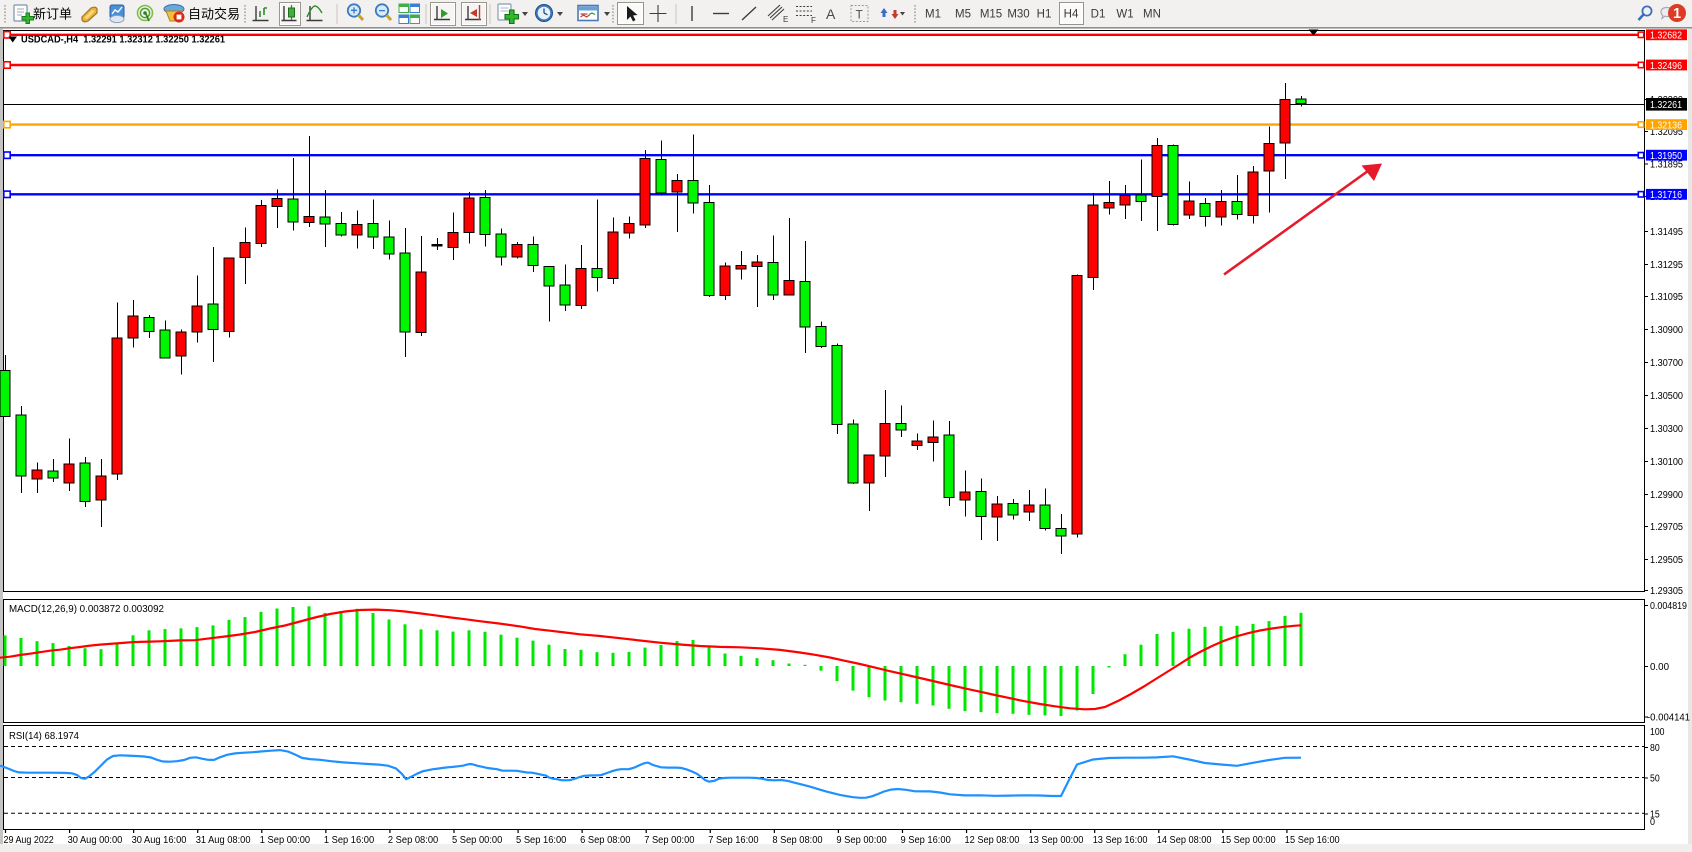 The width and height of the screenshot is (1692, 852). I want to click on svg-text: 13 Sep 16:00, so click(1120, 840).